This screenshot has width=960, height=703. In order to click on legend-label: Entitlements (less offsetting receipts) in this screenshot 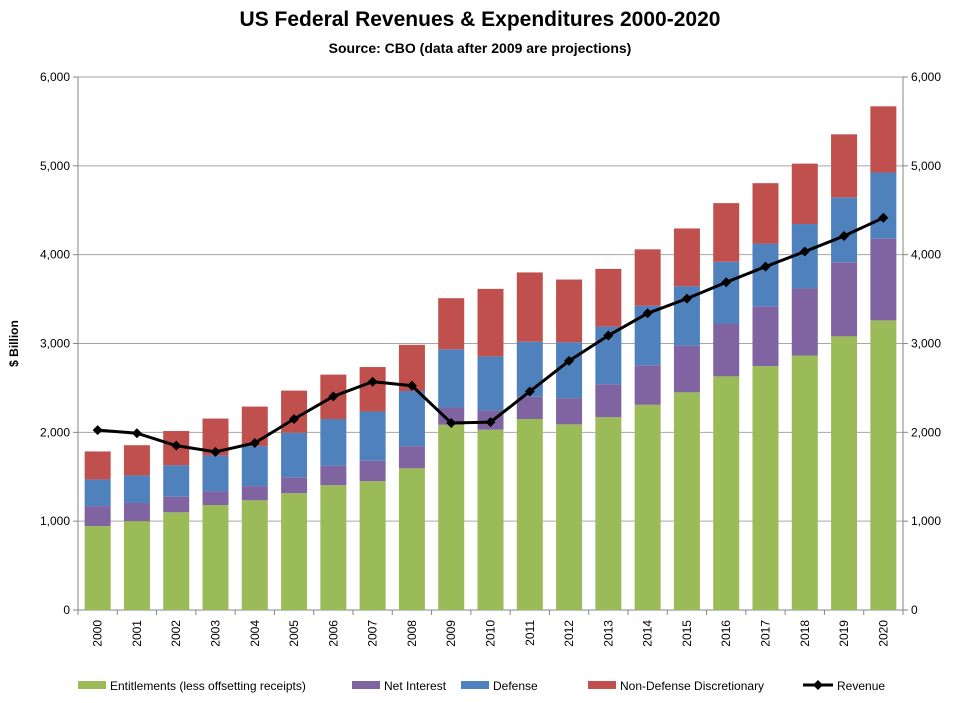, I will do `click(208, 686)`.